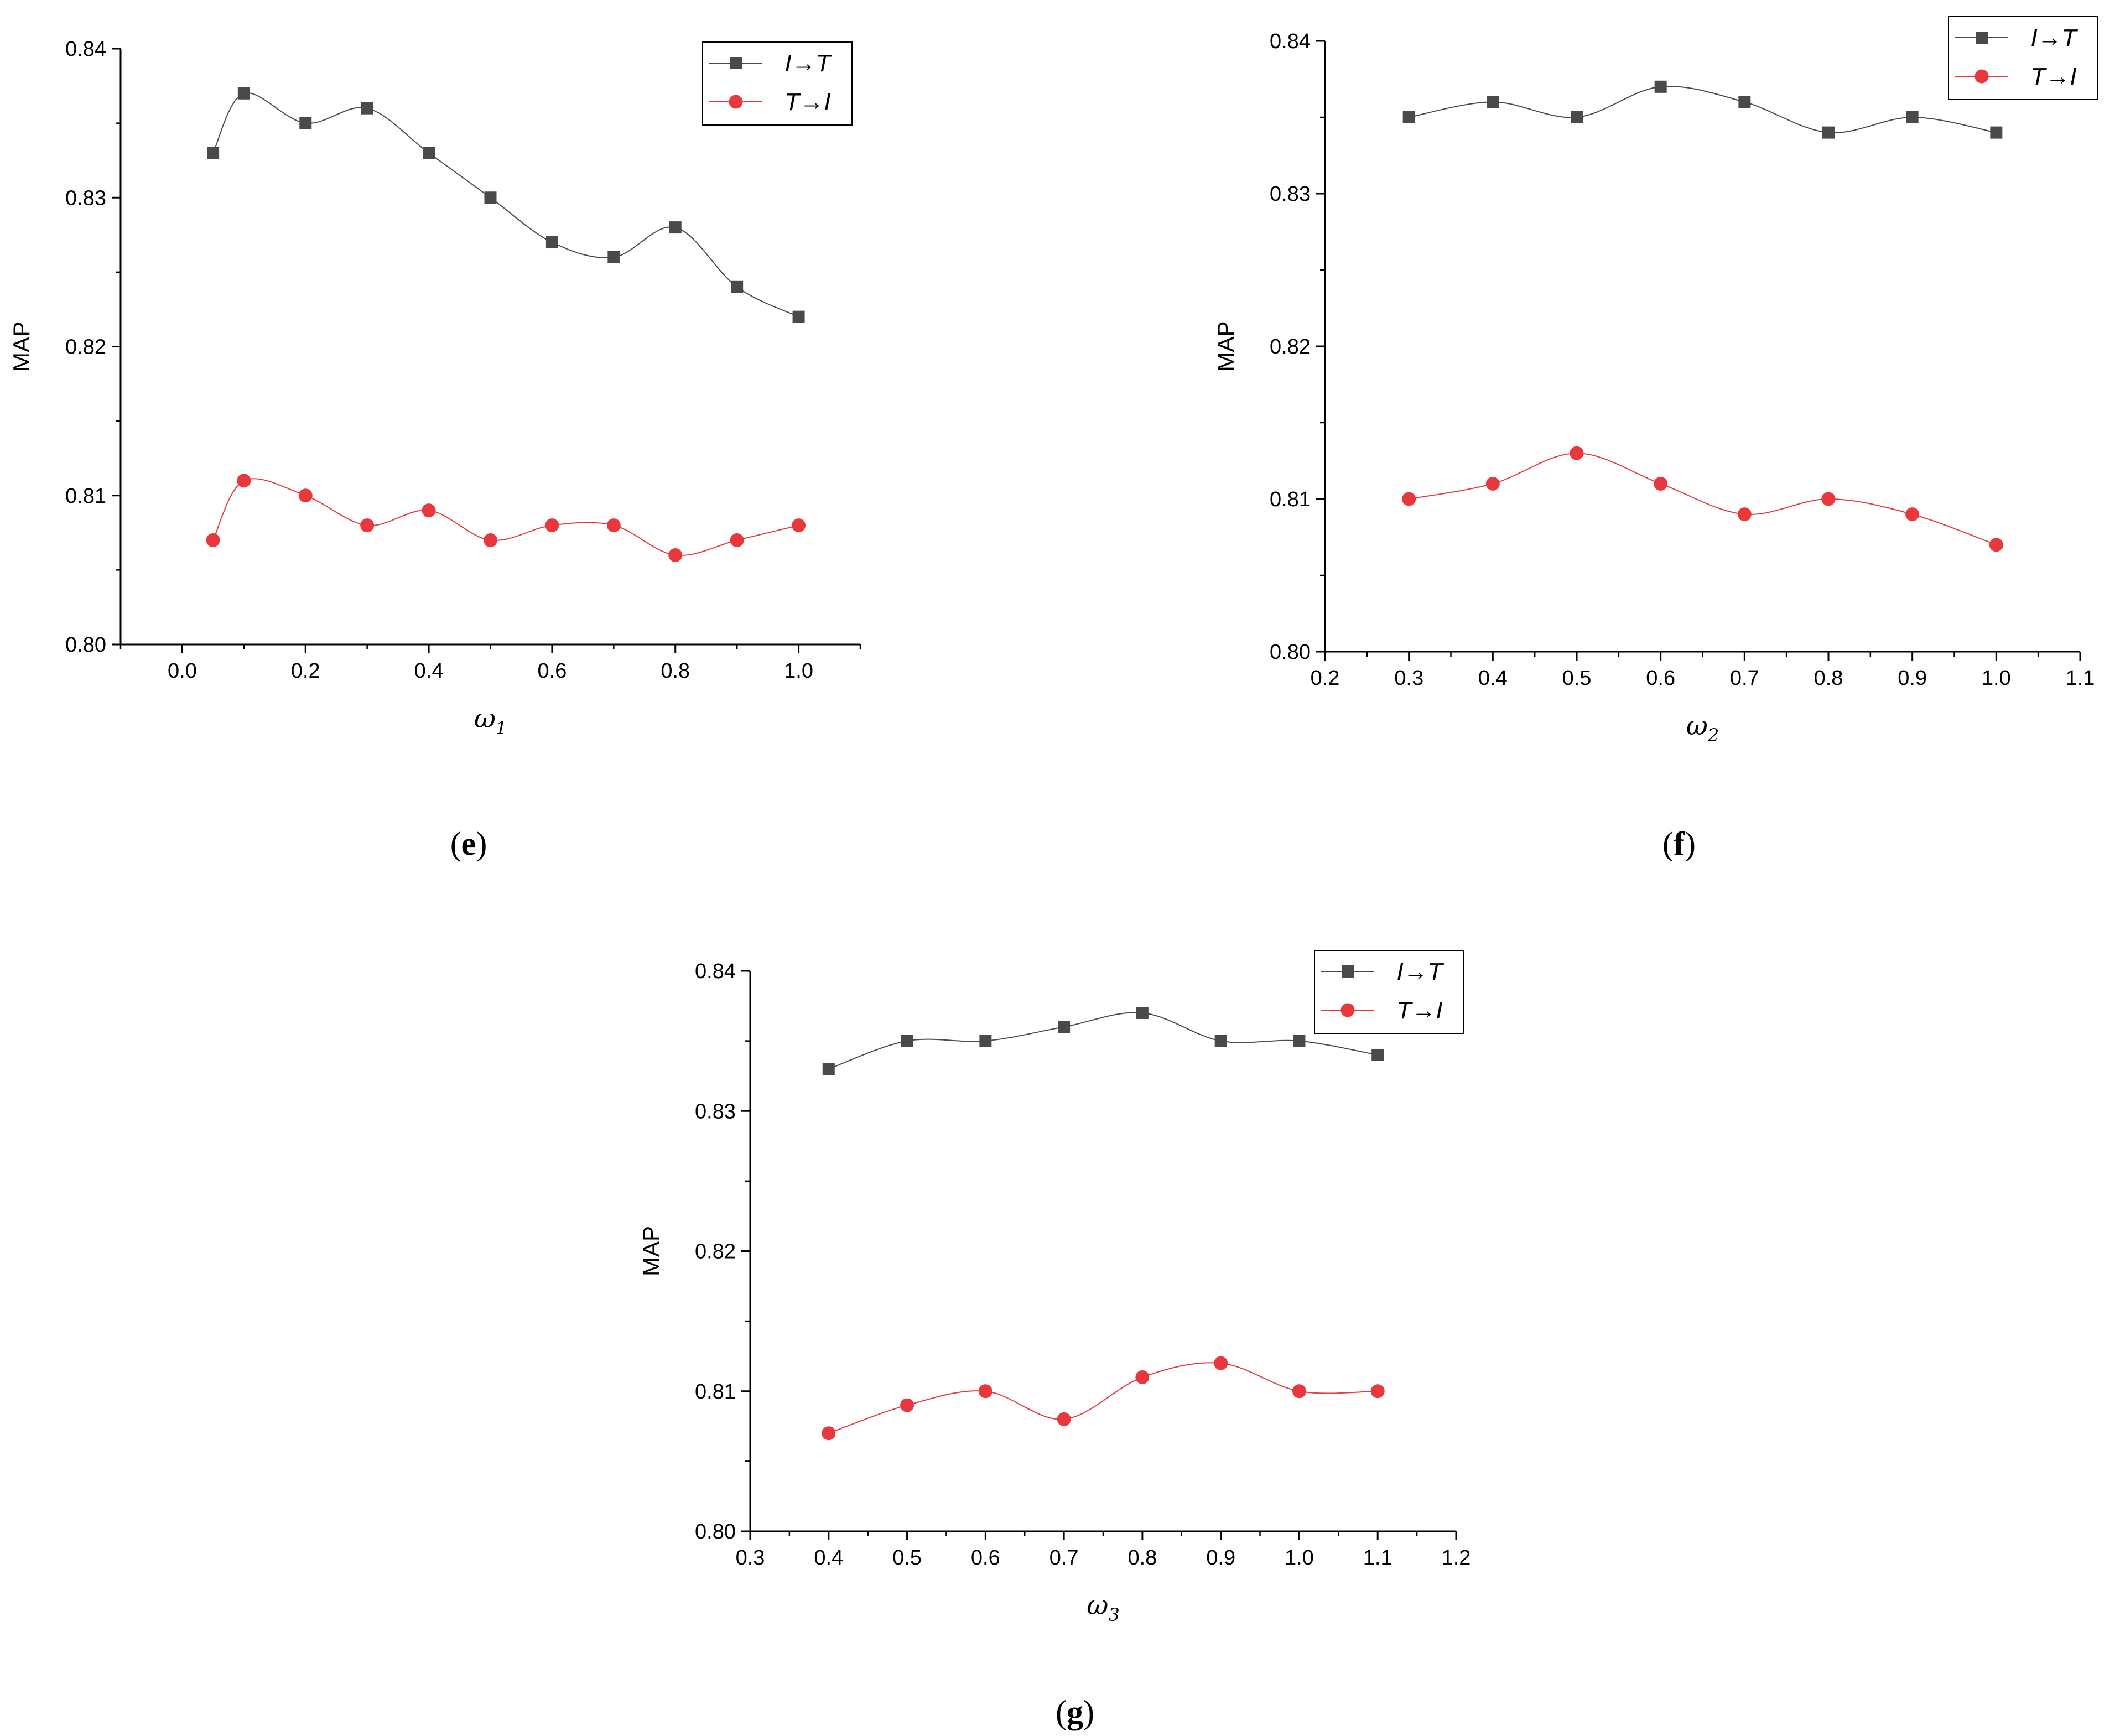 This screenshot has height=1736, width=2115. I want to click on x-tick-label: 1.1, so click(2081, 678).